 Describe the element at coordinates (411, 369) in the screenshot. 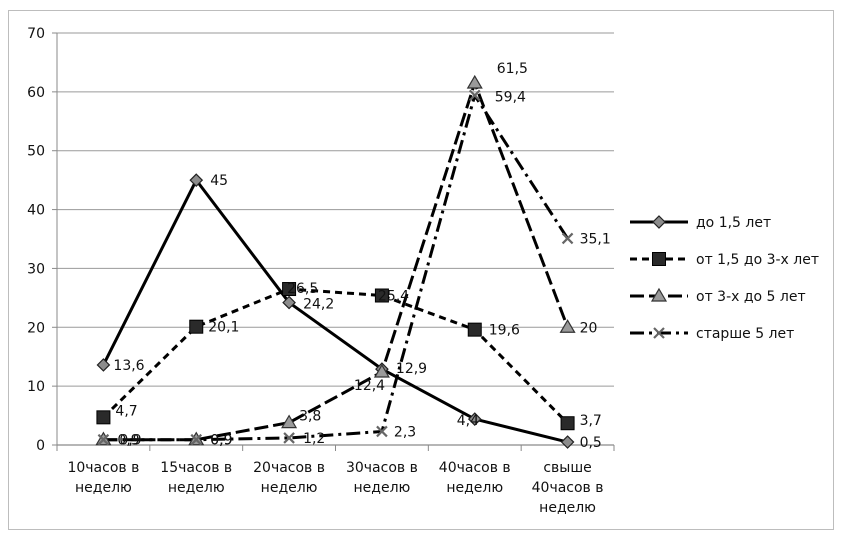

I see `data-label: 12,9` at that location.